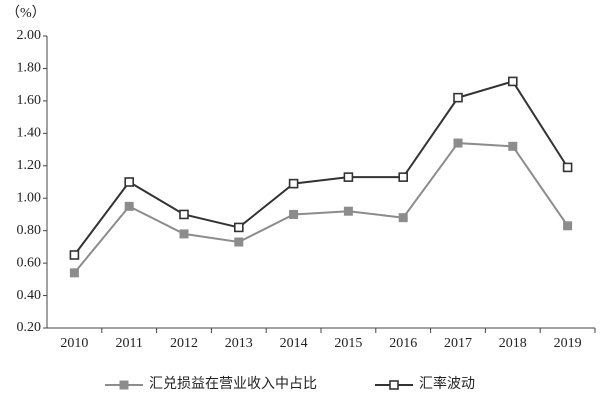 This screenshot has height=401, width=600. Describe the element at coordinates (184, 343) in the screenshot. I see `x-tick-label: 2012` at that location.